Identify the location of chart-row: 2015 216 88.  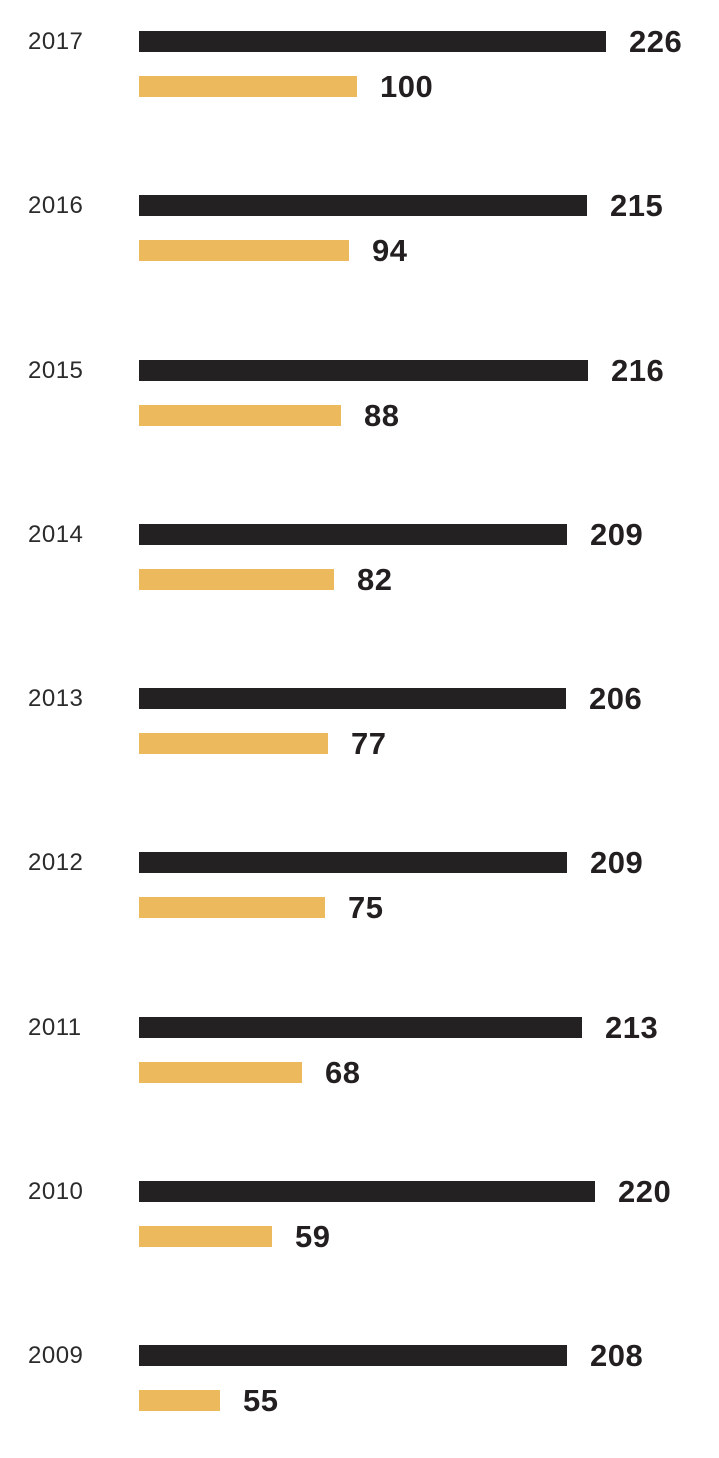
(359, 416).